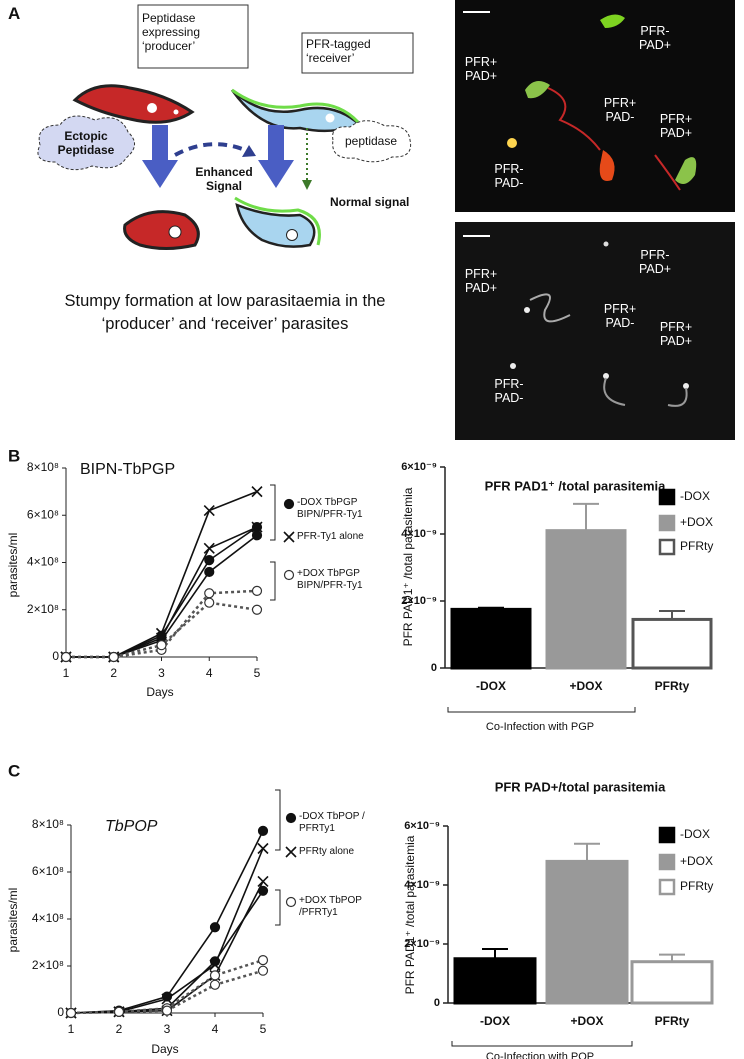 Image resolution: width=744 pixels, height=1059 pixels. Describe the element at coordinates (113, 673) in the screenshot. I see `x-tick-label: 2` at that location.